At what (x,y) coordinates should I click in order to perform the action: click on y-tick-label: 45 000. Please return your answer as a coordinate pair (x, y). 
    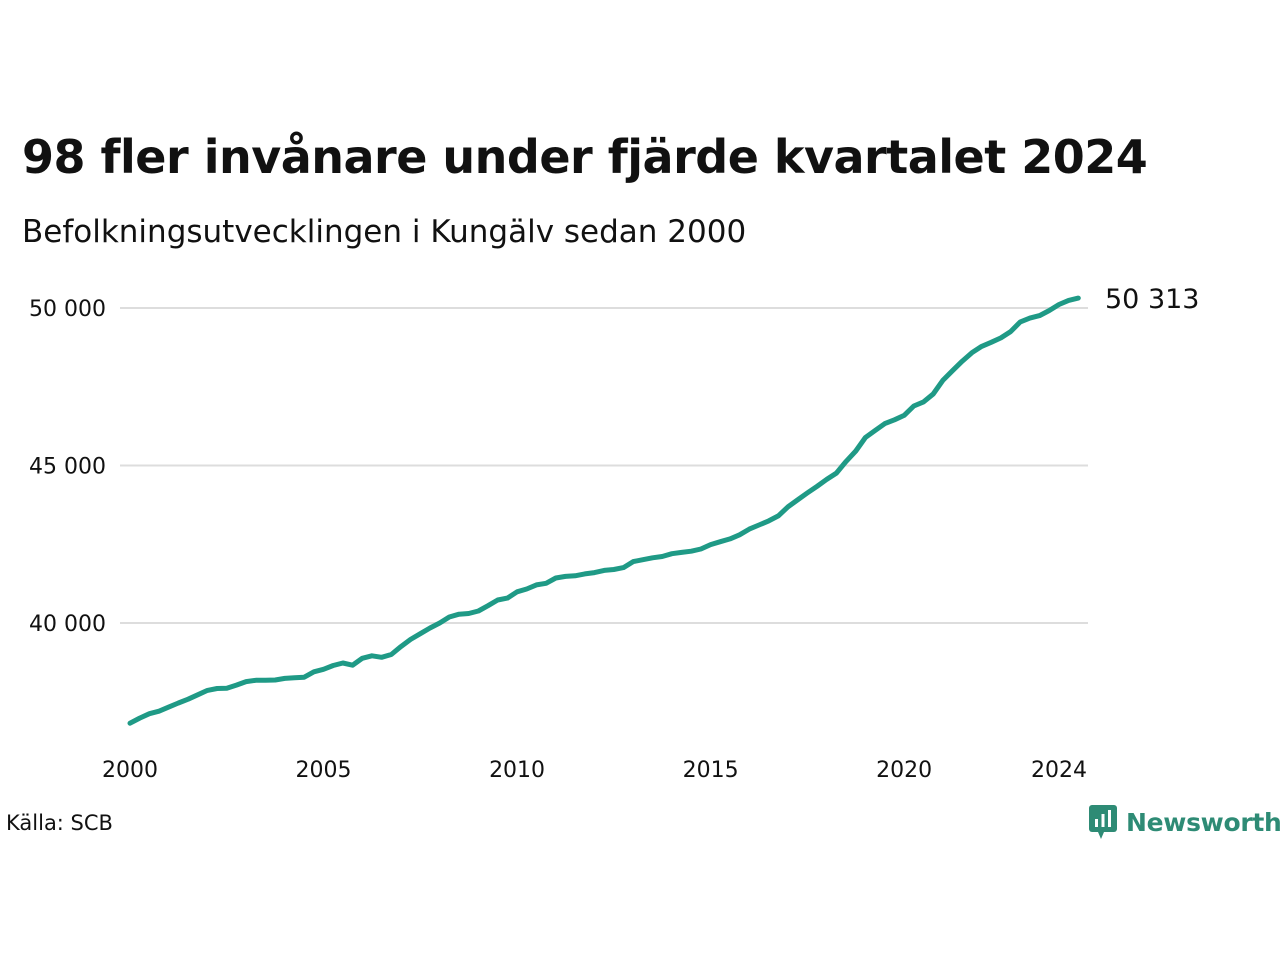
    Looking at the image, I should click on (67, 467).